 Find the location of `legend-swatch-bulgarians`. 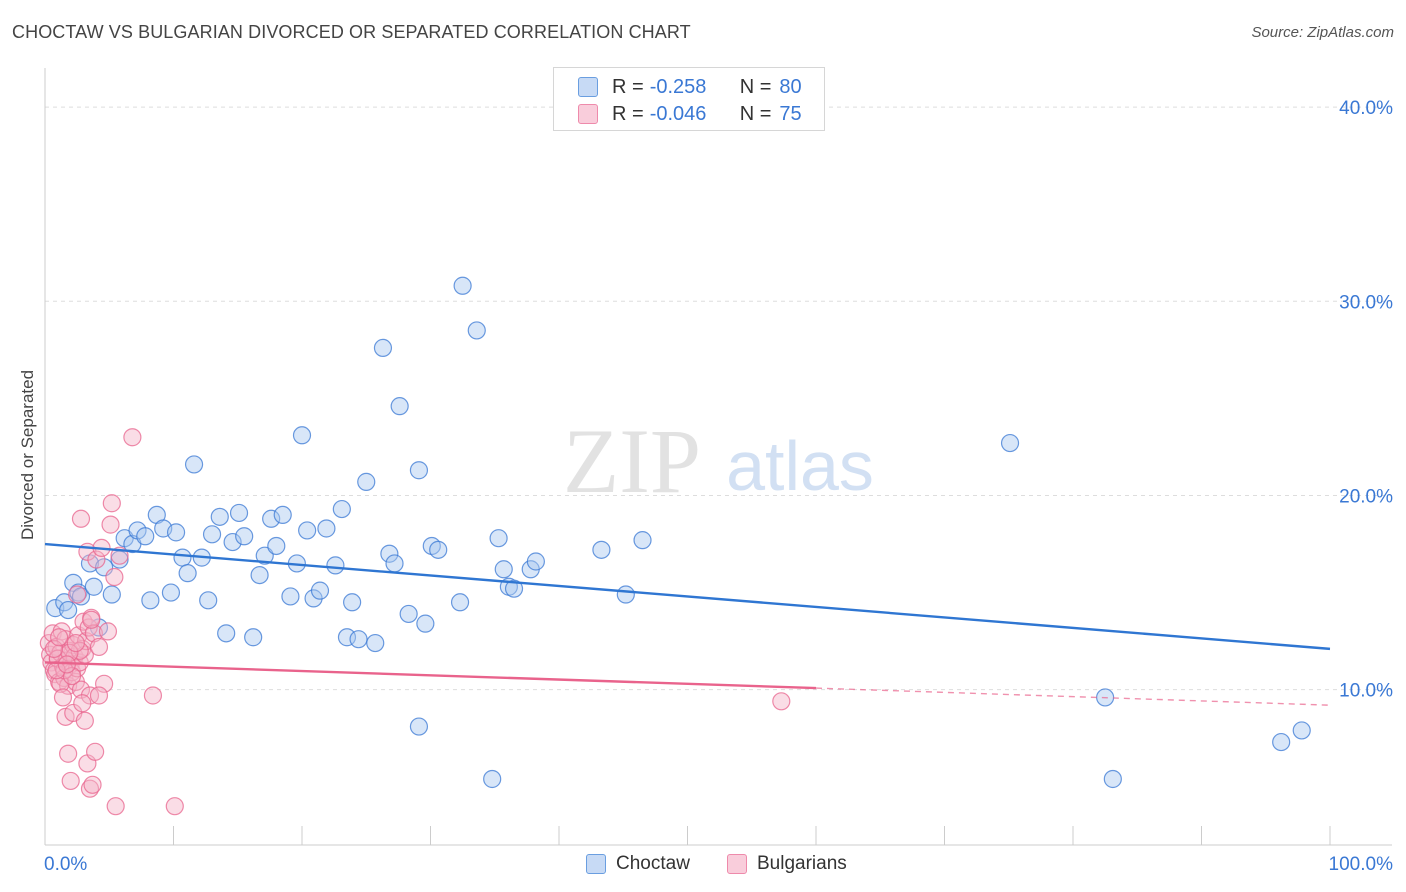

legend-swatch-bulgarians is located at coordinates (588, 114).